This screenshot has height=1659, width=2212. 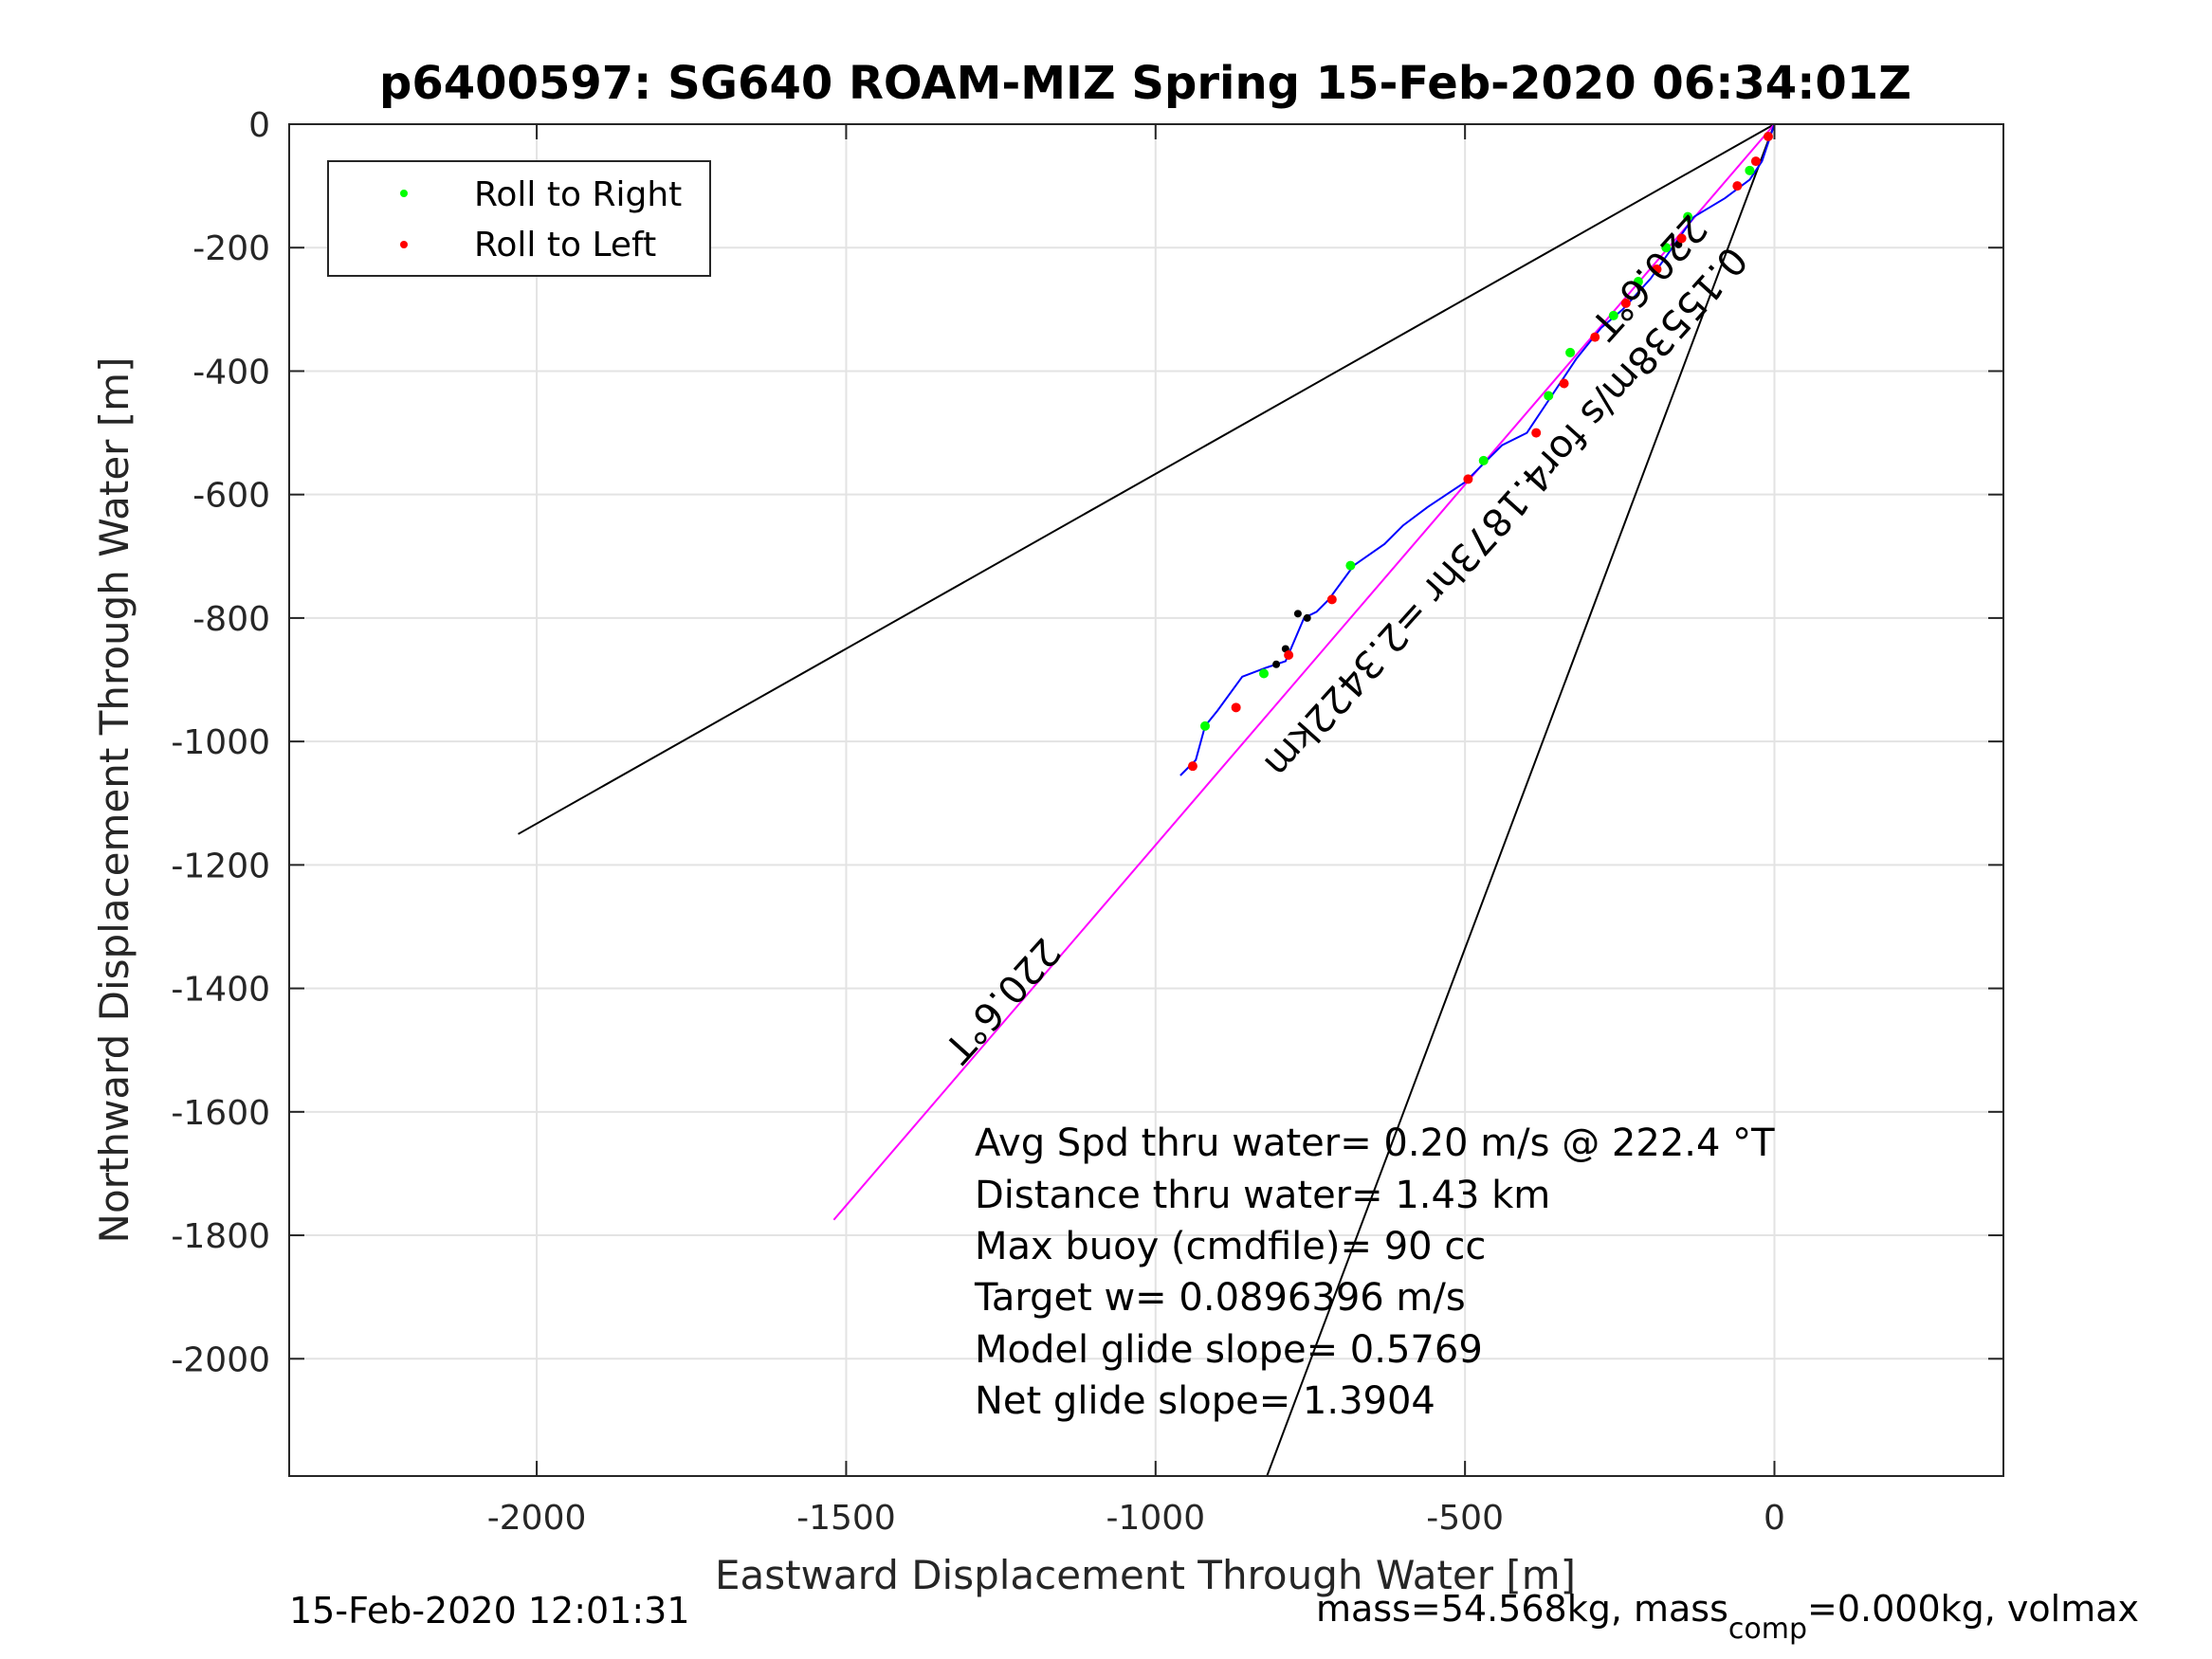 I want to click on stat-avg-speed: Avg Spd thru water= 0.20 m/s @ 222.4 °T, so click(x=1375, y=1143).